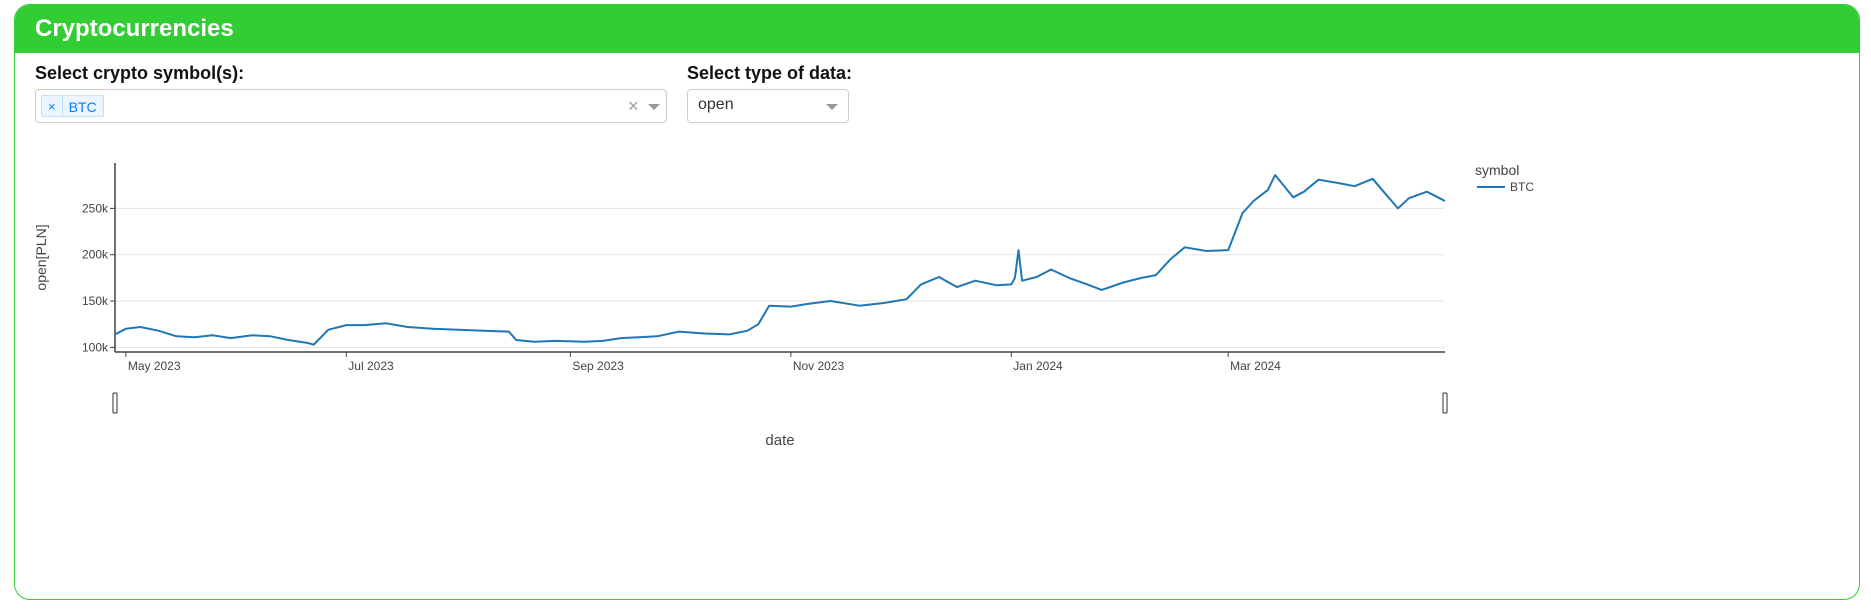  Describe the element at coordinates (1255, 366) in the screenshot. I see `x-tick-label: Mar 2024` at that location.